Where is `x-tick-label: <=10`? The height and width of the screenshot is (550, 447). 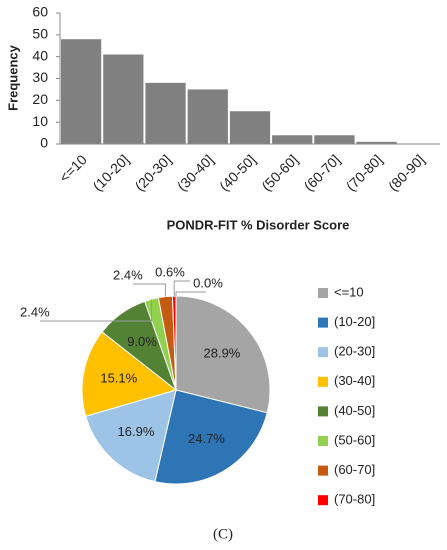 x-tick-label: <=10 is located at coordinates (73, 168).